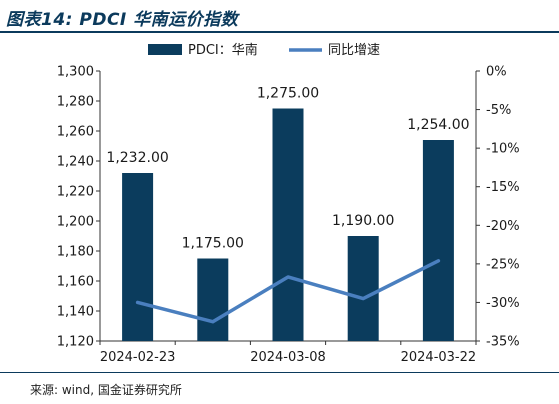 The height and width of the screenshot is (404, 559). What do you see at coordinates (75, 282) in the screenshot?
I see `left-axis-tick-label: 1,160` at bounding box center [75, 282].